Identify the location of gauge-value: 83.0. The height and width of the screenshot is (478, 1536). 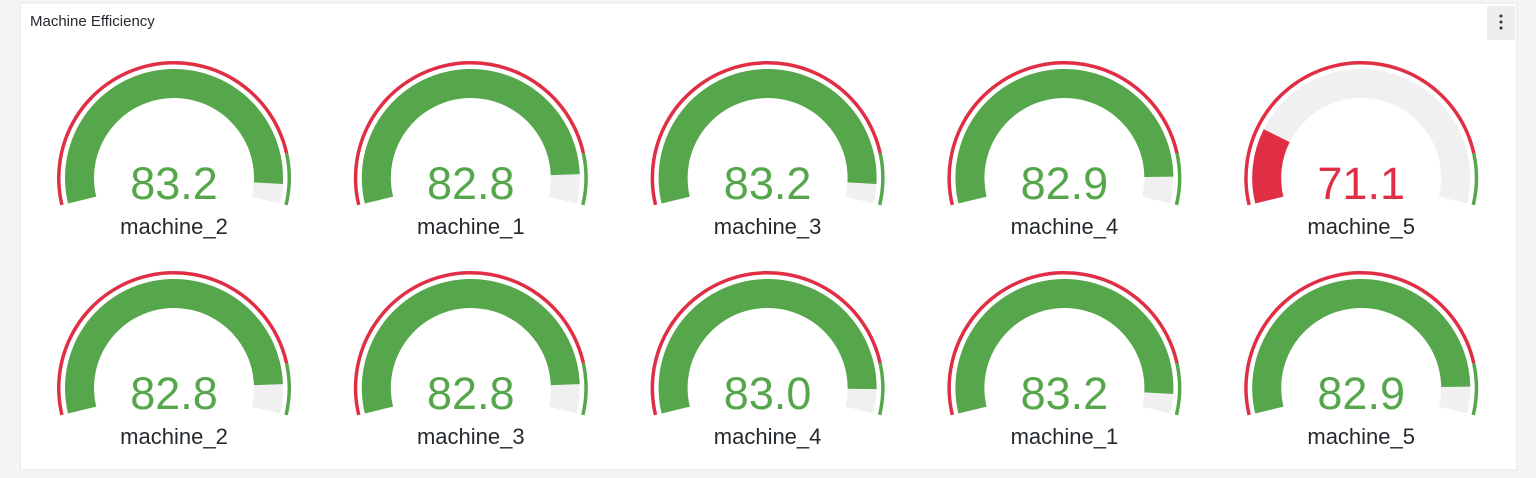
(768, 393).